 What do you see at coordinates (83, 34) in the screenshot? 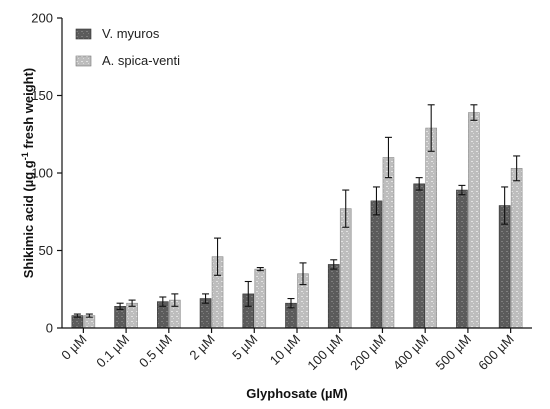
I see `legend-swatch-v-myuros` at bounding box center [83, 34].